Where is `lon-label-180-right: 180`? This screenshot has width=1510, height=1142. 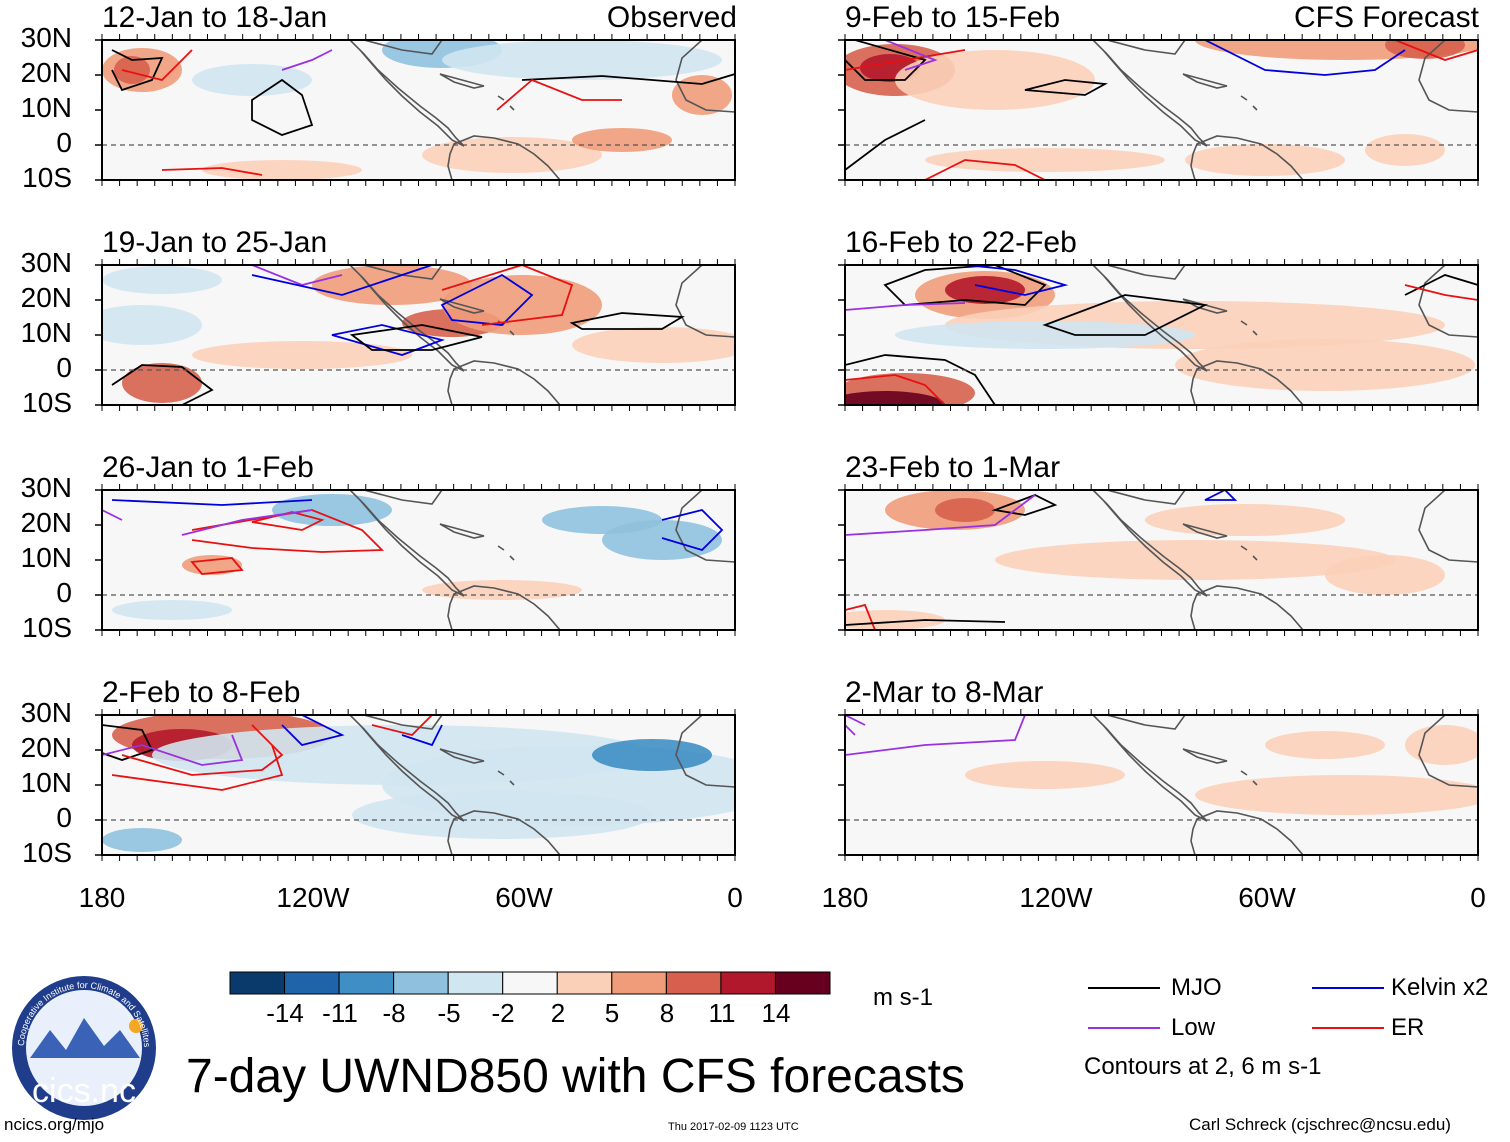 lon-label-180-right: 180 is located at coordinates (845, 897).